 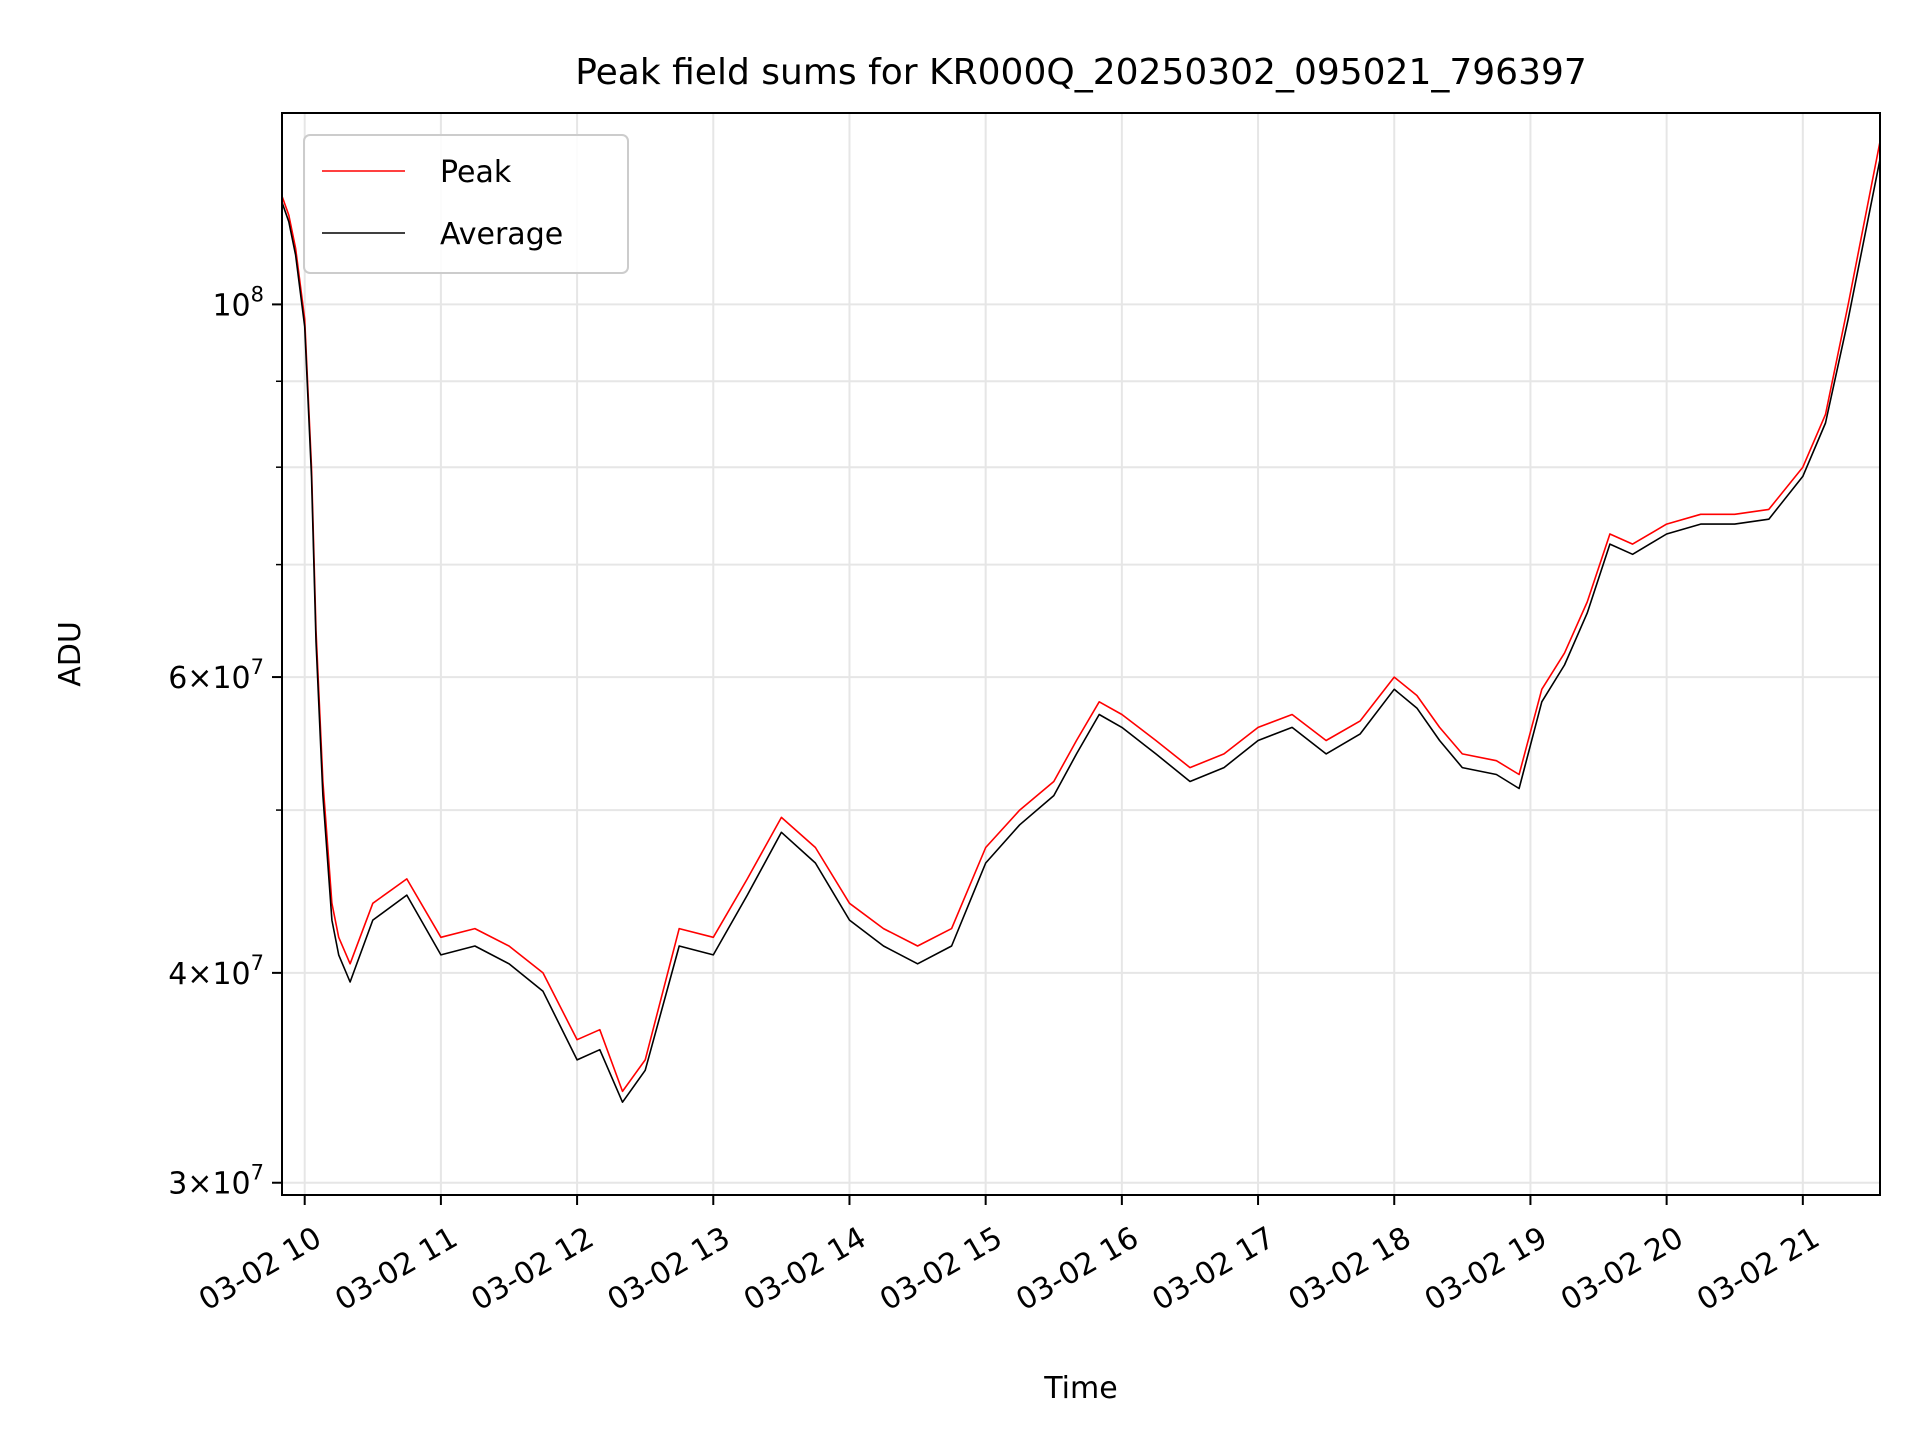 I want to click on y-tick-label: 6×107, so click(x=216, y=675).